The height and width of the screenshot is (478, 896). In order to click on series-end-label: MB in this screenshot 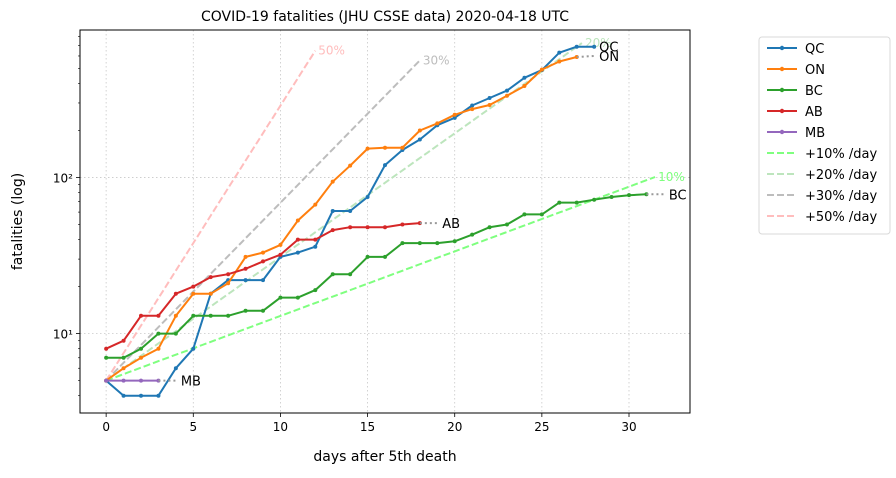, I will do `click(191, 382)`.